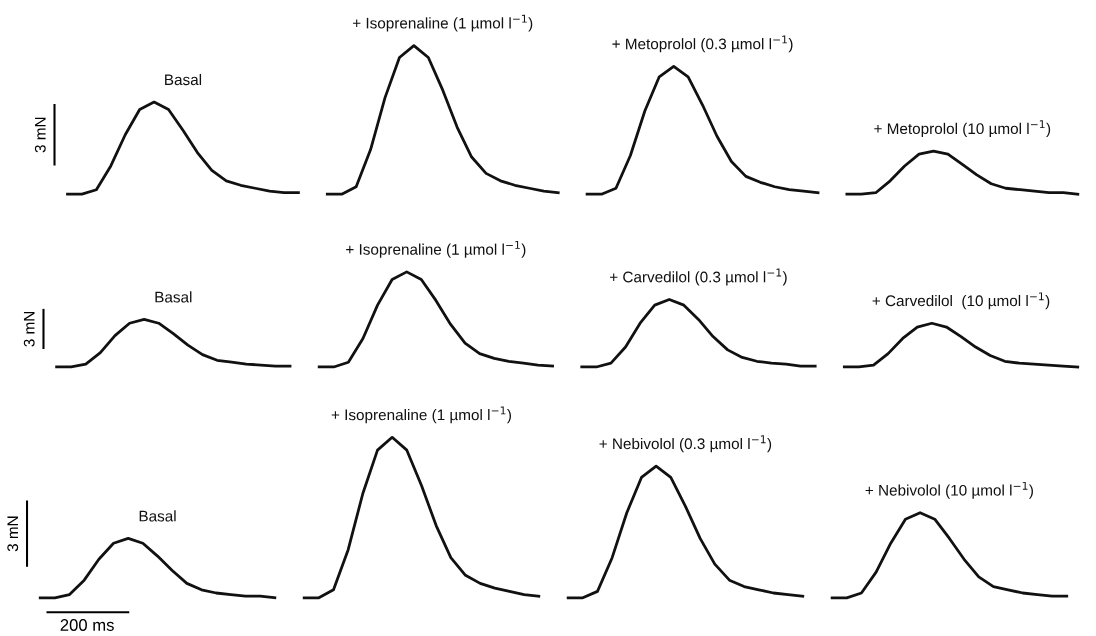 This screenshot has height=636, width=1096. What do you see at coordinates (949, 490) in the screenshot?
I see `text: + Nebivolol (10 µmol l$^{−1}$)` at bounding box center [949, 490].